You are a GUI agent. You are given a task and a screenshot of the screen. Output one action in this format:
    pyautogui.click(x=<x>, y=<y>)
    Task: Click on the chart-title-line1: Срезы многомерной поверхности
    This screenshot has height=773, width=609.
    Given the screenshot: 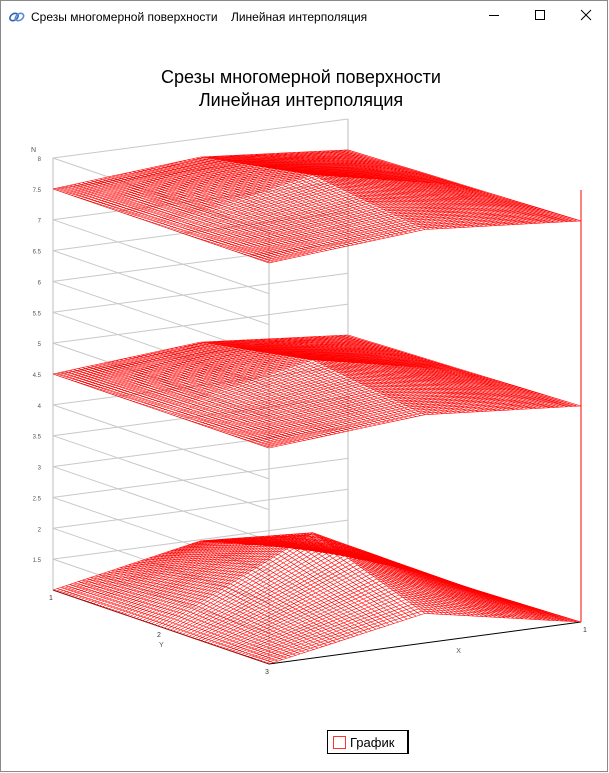 What is the action you would take?
    pyautogui.click(x=301, y=77)
    